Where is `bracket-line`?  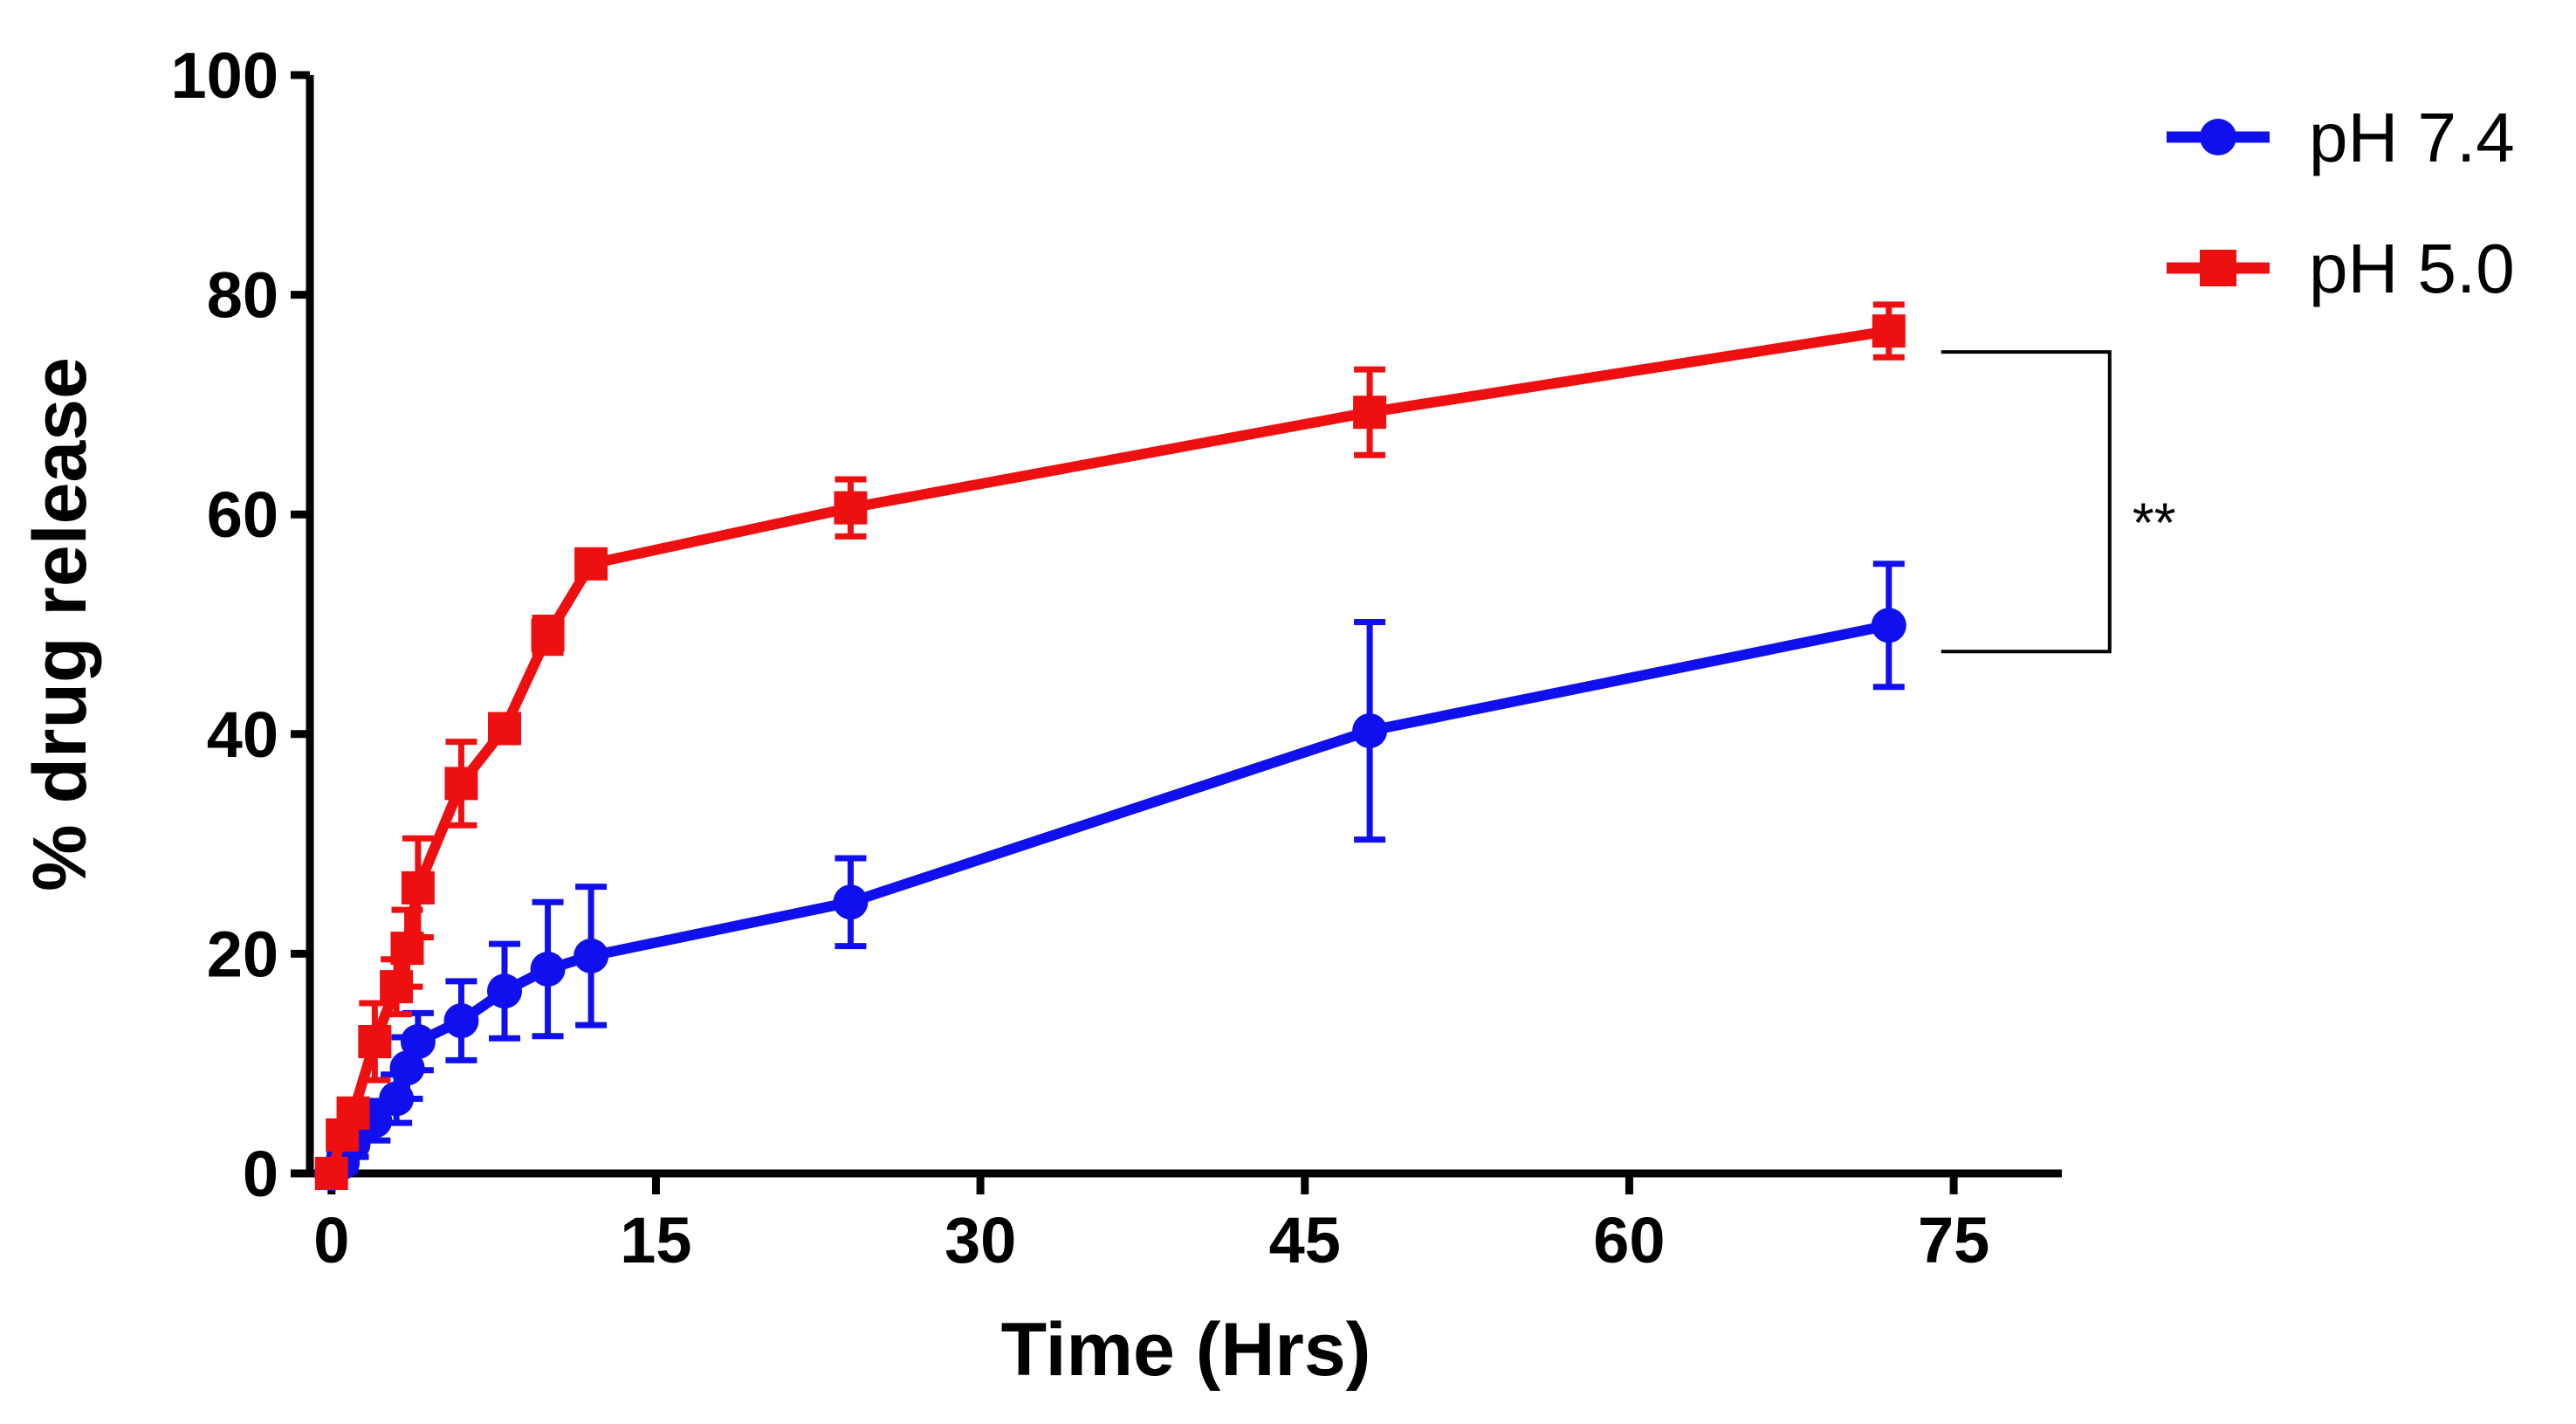 bracket-line is located at coordinates (2027, 502).